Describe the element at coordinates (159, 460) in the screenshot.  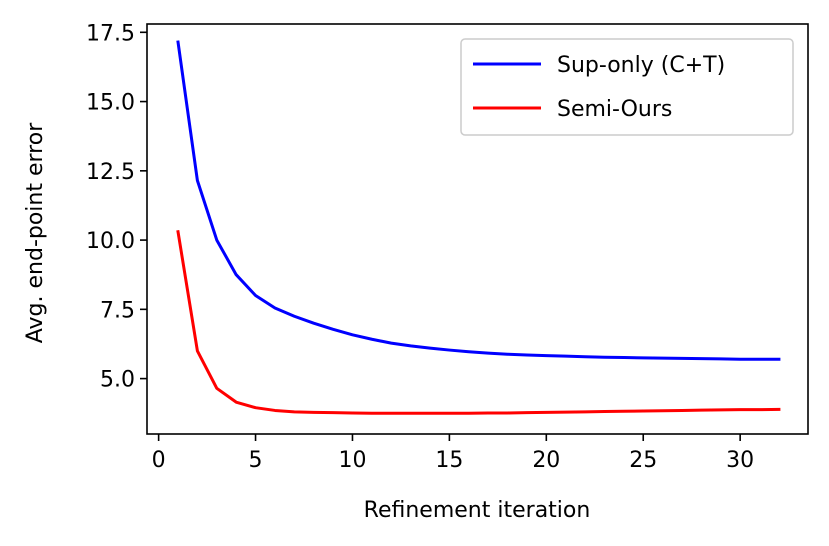
I see `x-tick-label: 0` at that location.